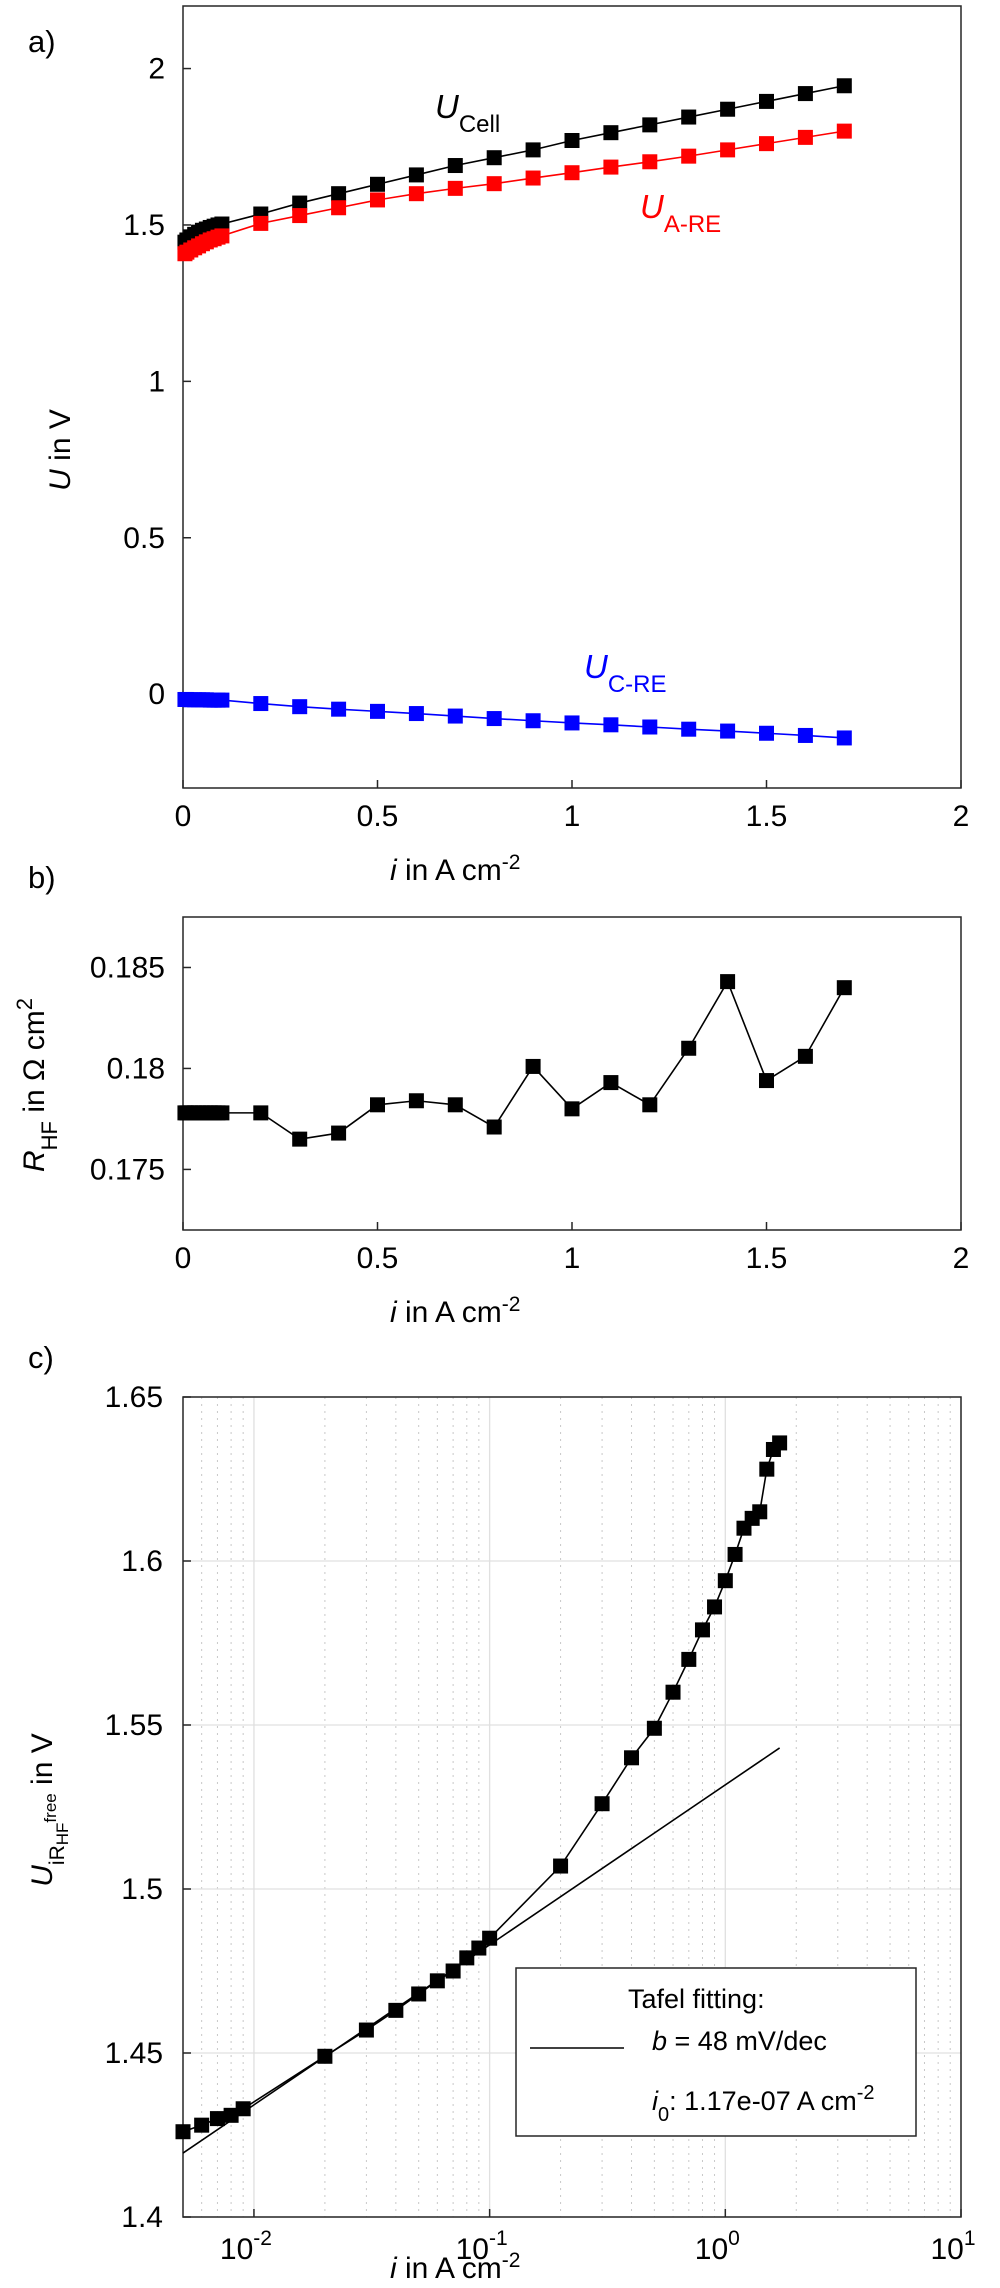 Image resolution: width=1000 pixels, height=2288 pixels. I want to click on panel-b-xtick-label: 0.5, so click(378, 1258).